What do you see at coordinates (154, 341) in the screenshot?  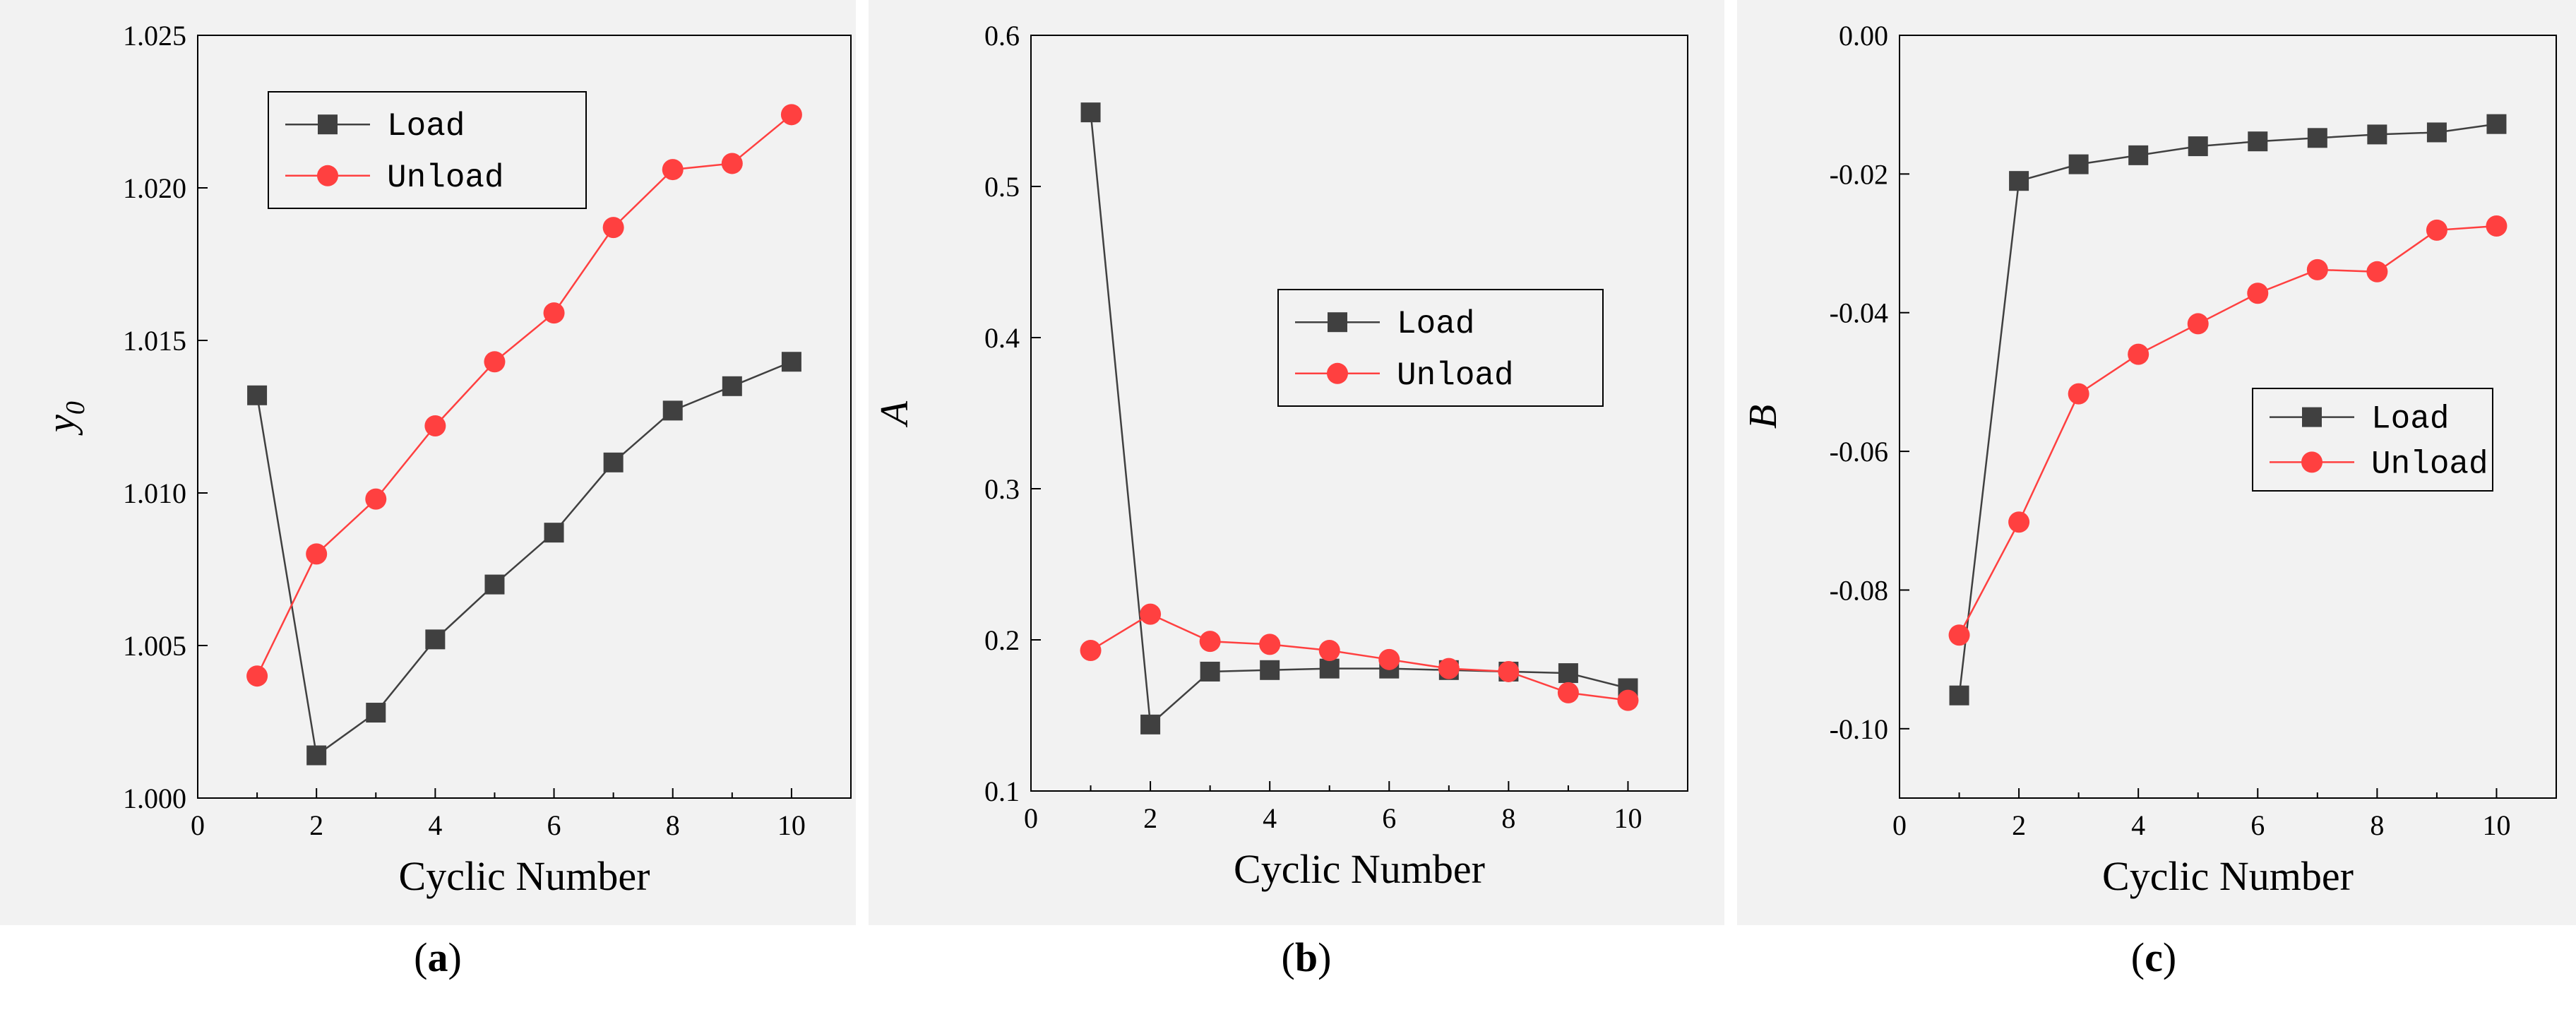 I see `y-tick-label: 1.015` at bounding box center [154, 341].